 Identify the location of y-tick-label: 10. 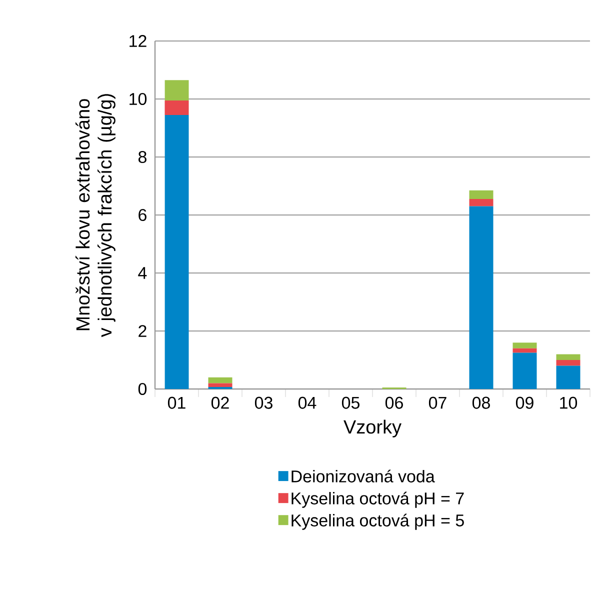
(138, 99).